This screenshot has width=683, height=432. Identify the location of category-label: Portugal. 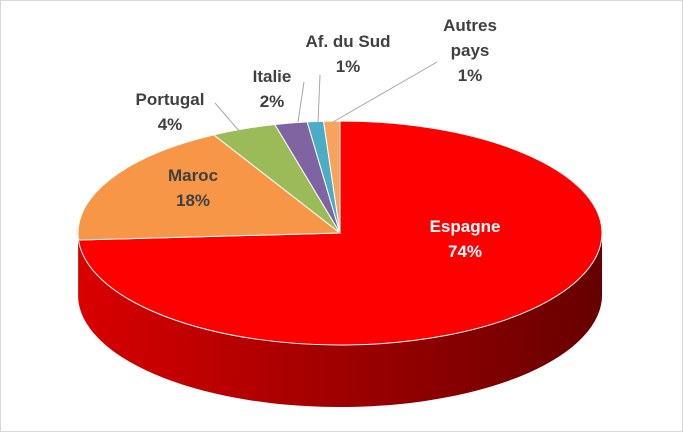
(170, 99).